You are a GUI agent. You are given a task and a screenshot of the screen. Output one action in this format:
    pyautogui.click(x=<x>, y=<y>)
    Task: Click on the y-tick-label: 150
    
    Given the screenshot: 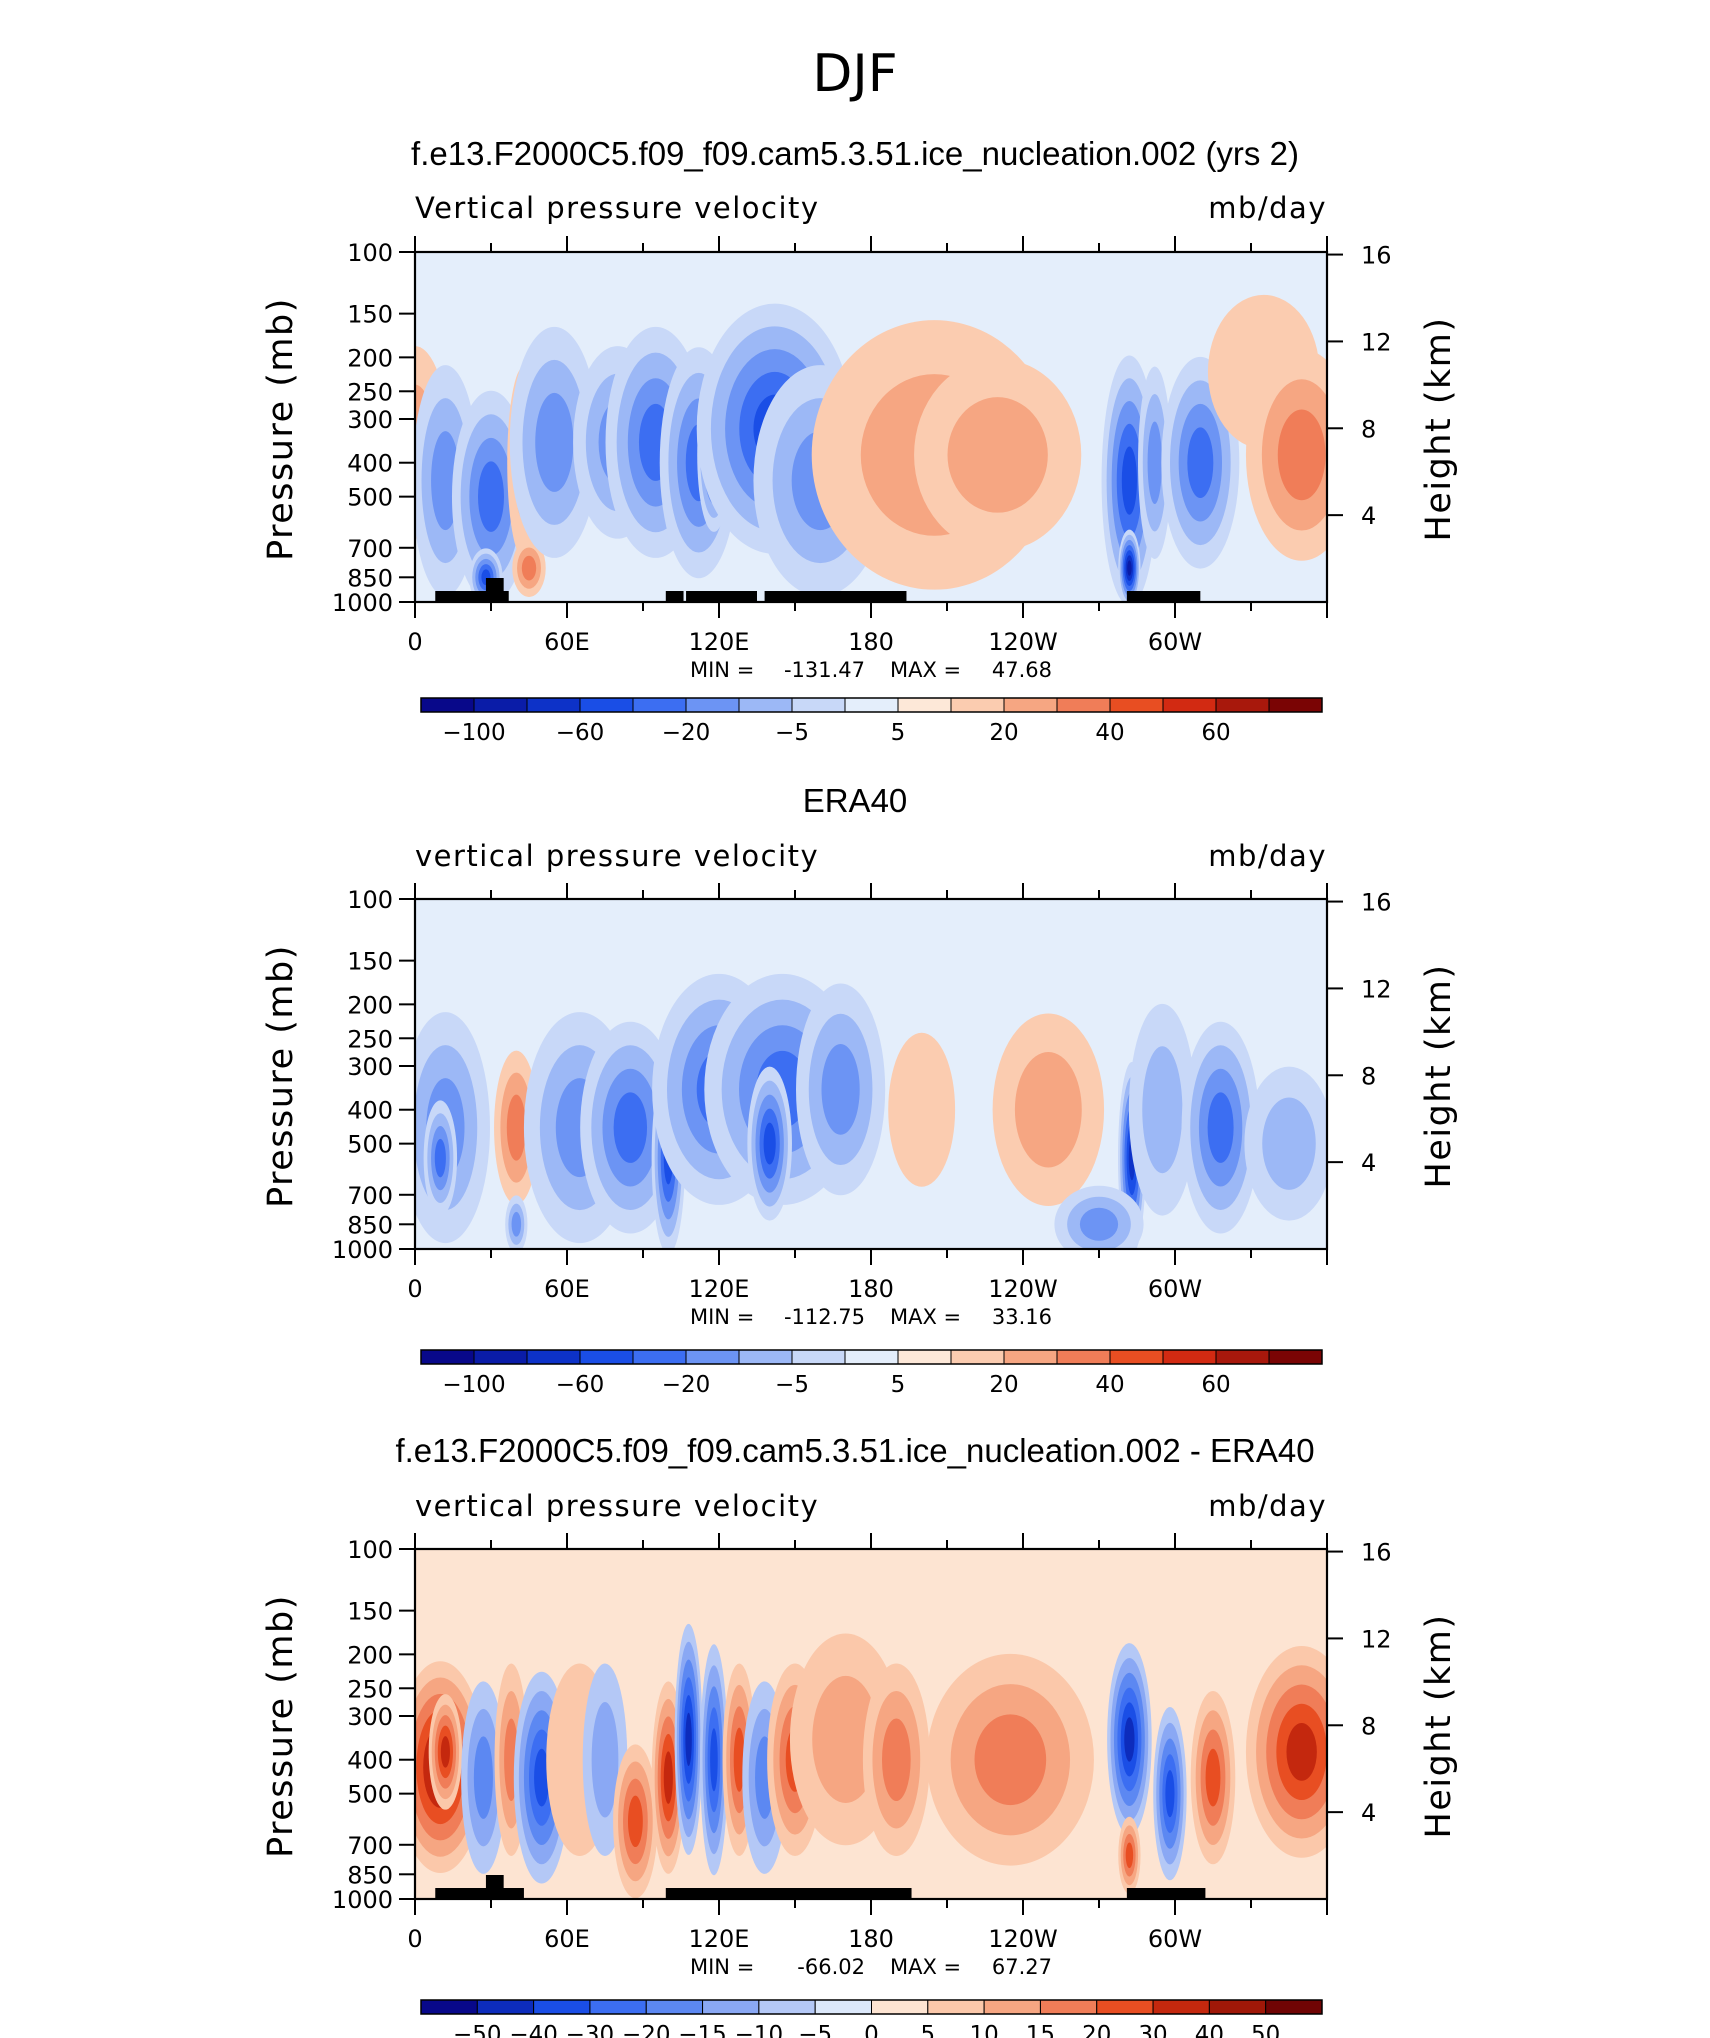 What is the action you would take?
    pyautogui.click(x=370, y=962)
    